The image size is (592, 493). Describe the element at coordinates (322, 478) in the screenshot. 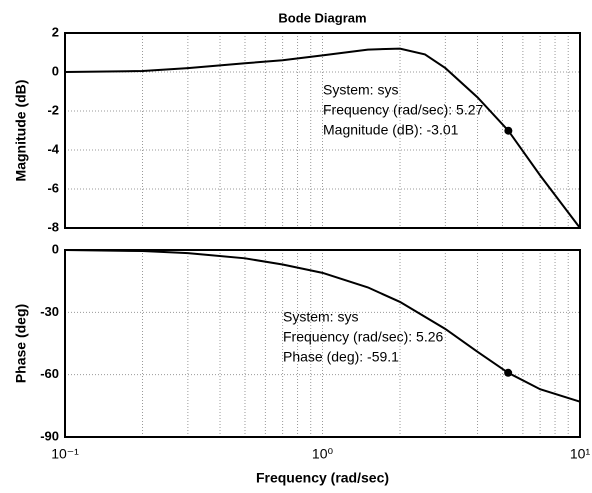

I see `x-axis-label: Frequency (rad/sec)` at that location.